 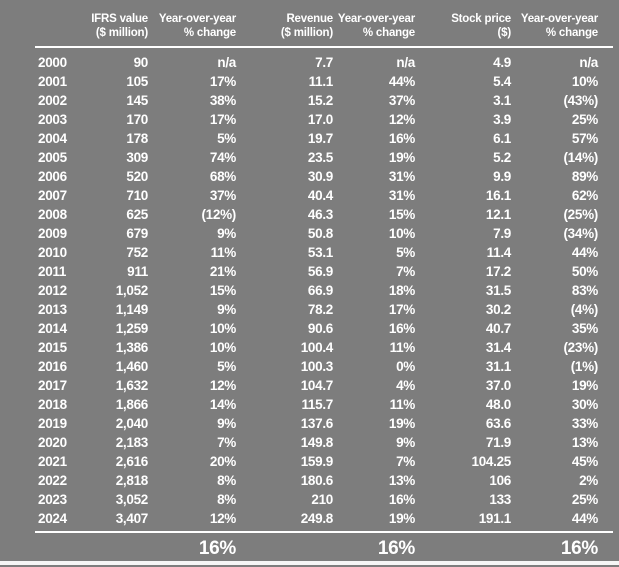 What do you see at coordinates (192, 26) in the screenshot?
I see `column-header-ifrs-yoy-change: Year-over-year % change` at bounding box center [192, 26].